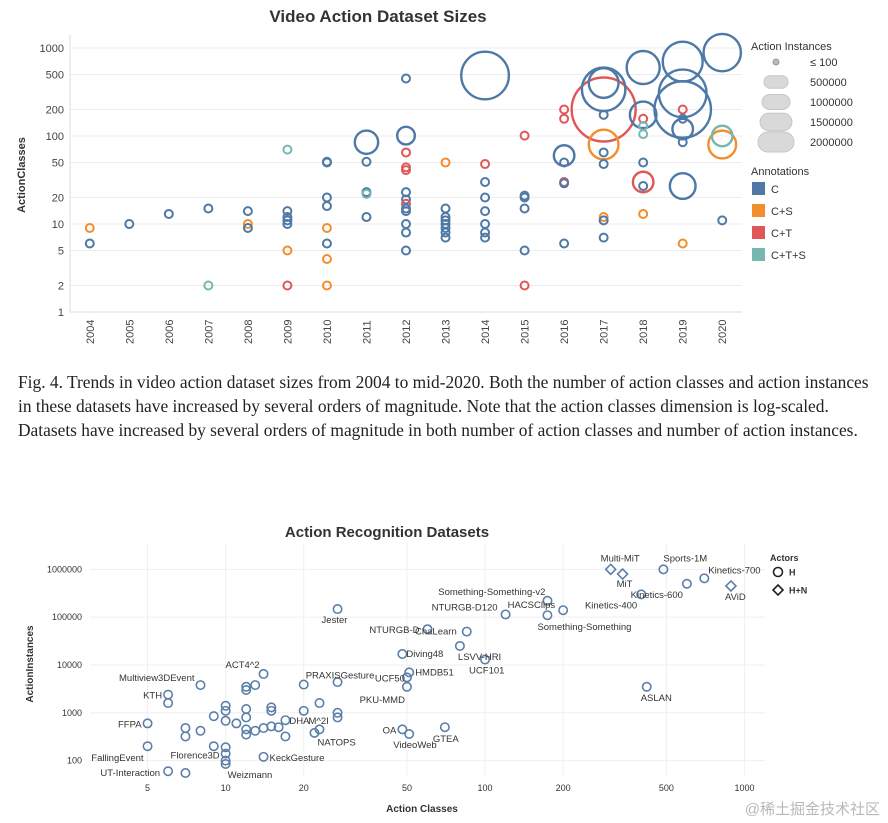 The width and height of the screenshot is (888, 823). Describe the element at coordinates (780, 172) in the screenshot. I see `color-legend-title: Annotations` at that location.